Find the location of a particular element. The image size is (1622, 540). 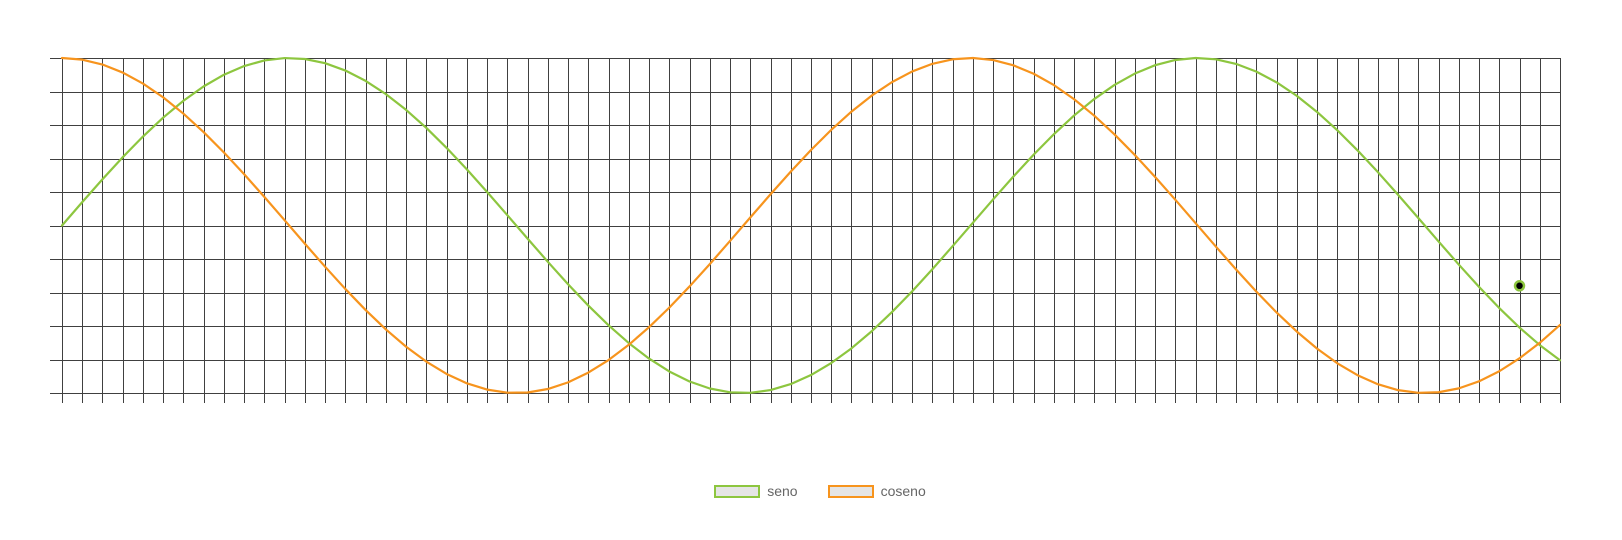

legend-label-seno: seno is located at coordinates (782, 491).